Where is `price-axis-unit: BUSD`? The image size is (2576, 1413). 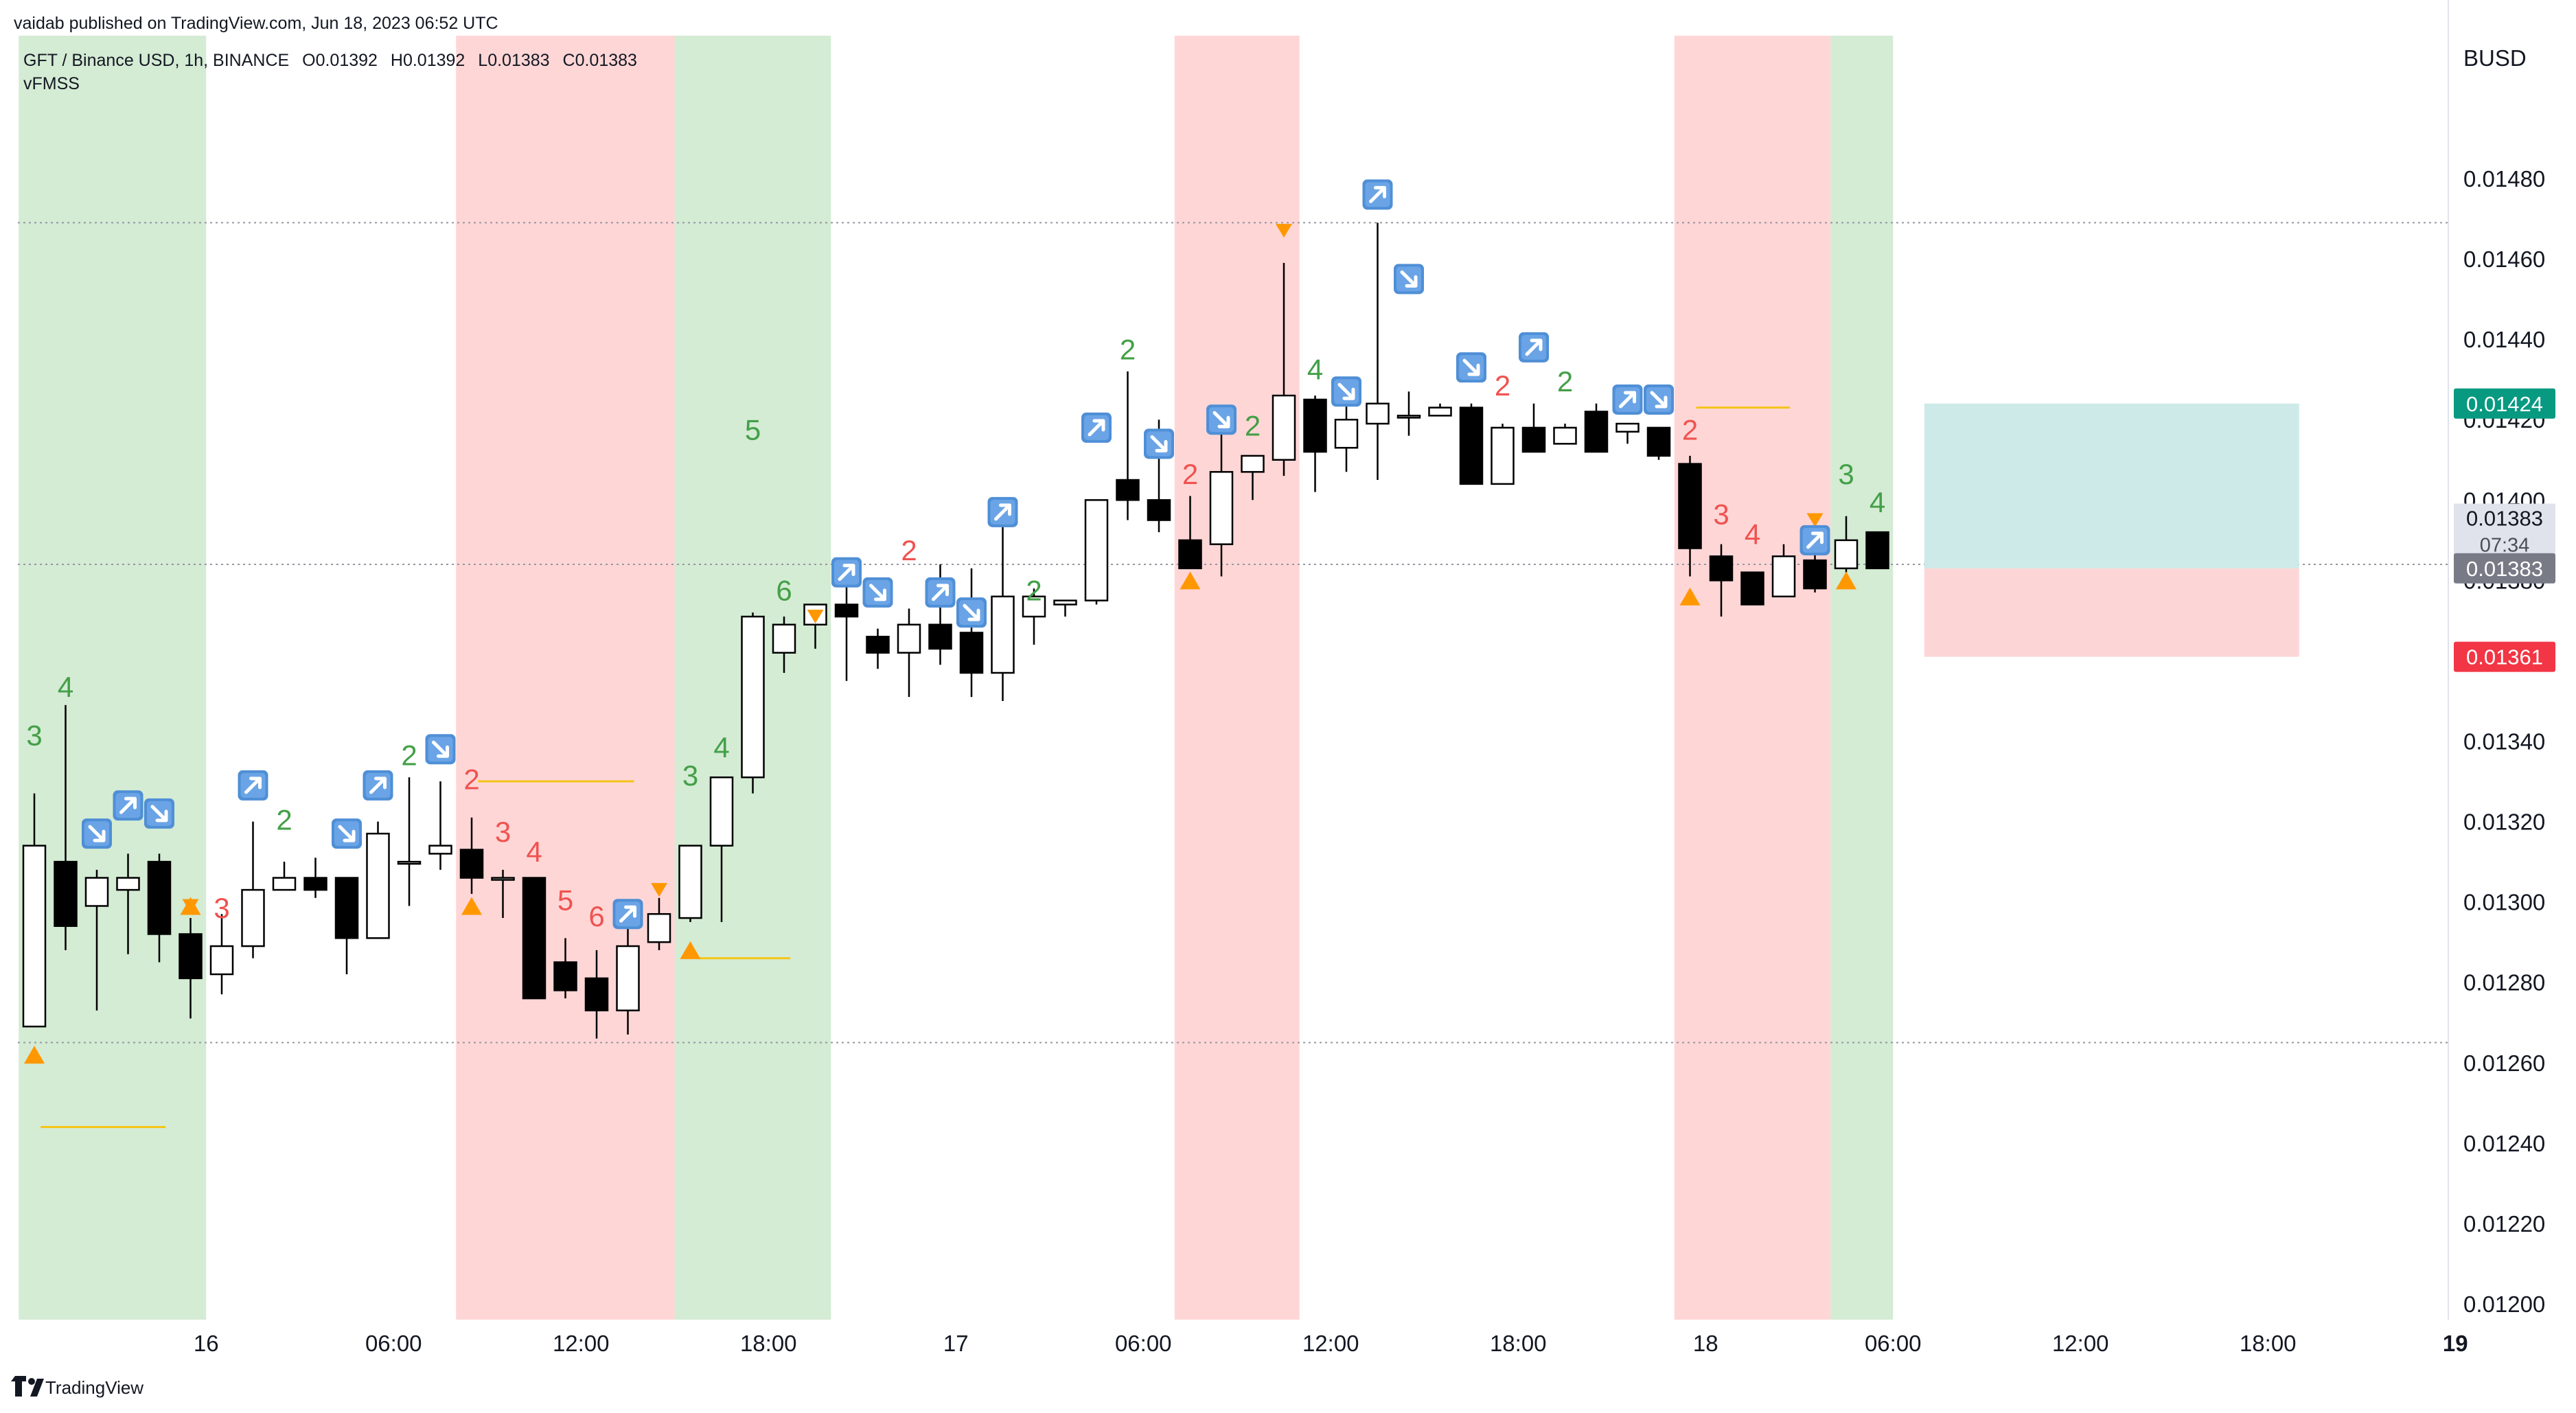 price-axis-unit: BUSD is located at coordinates (2495, 58).